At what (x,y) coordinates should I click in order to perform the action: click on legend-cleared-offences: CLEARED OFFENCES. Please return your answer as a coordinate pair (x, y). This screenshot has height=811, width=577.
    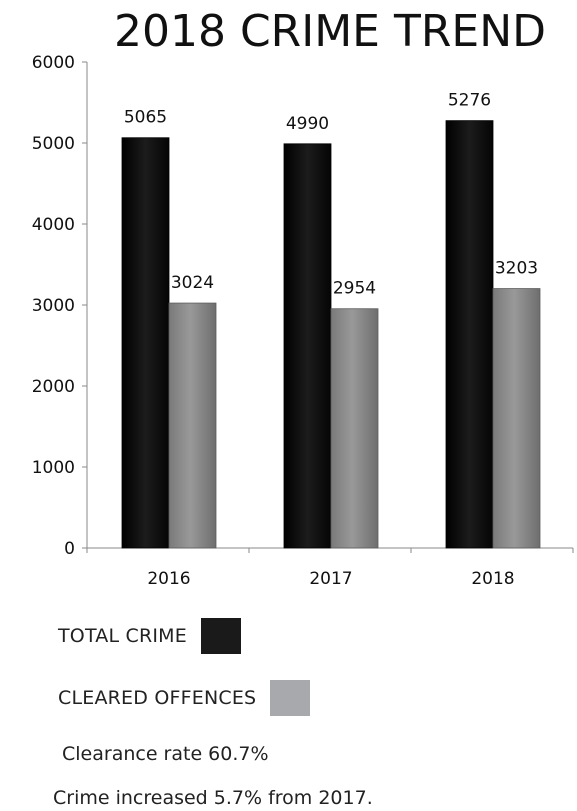
    Looking at the image, I should click on (184, 698).